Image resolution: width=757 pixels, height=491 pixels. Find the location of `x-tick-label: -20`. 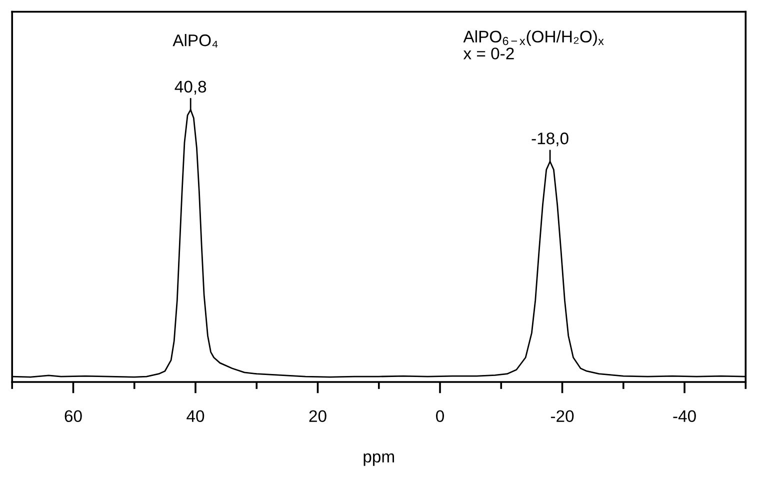

x-tick-label: -20 is located at coordinates (562, 416).